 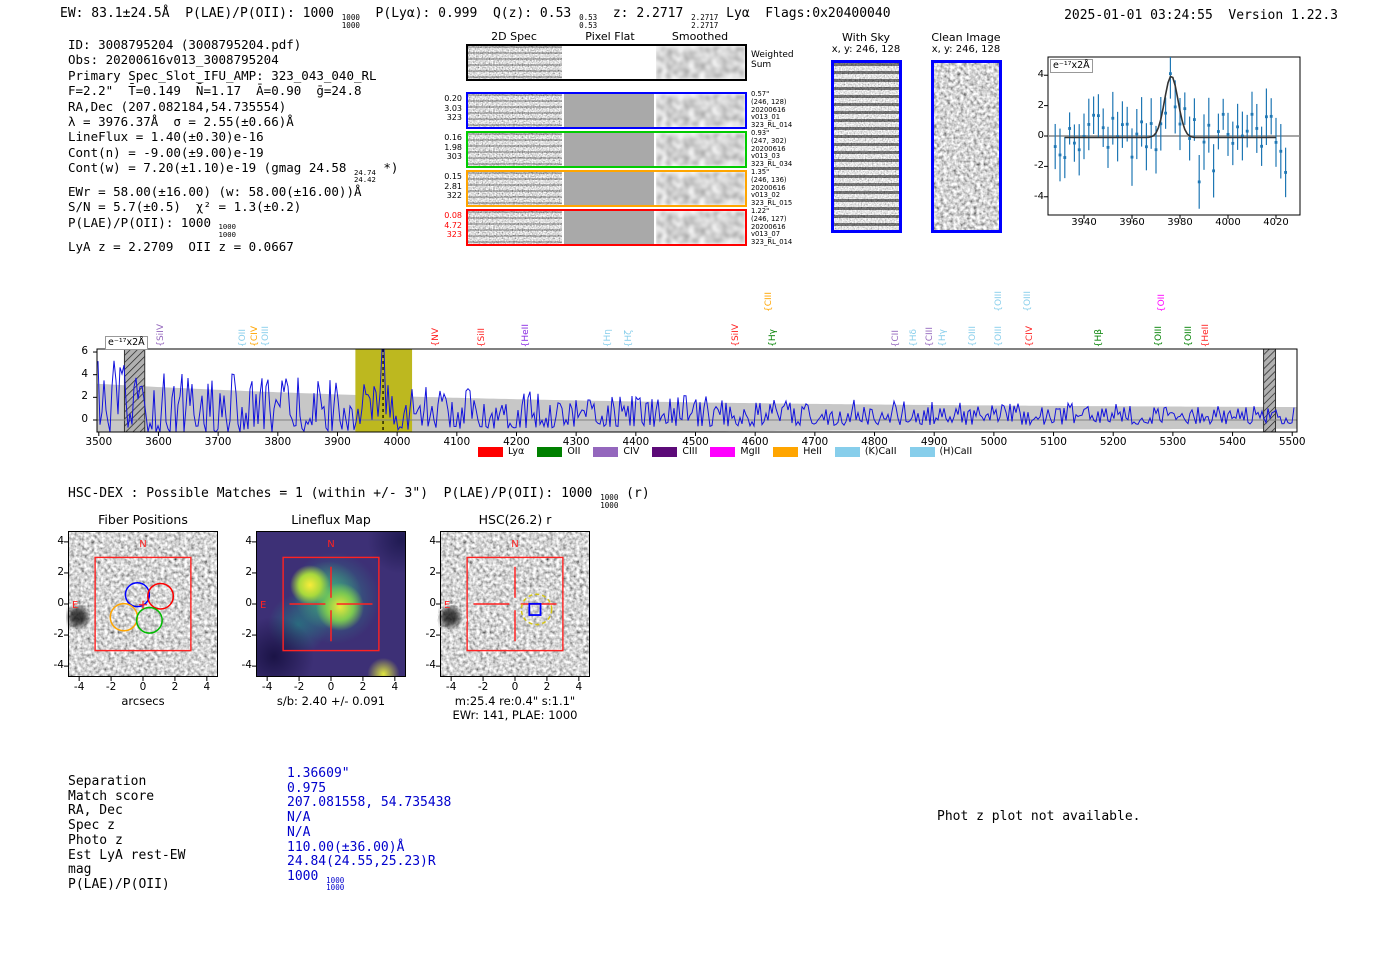 I want to click on spec2d-left-label-line: 0.20, so click(x=453, y=98).